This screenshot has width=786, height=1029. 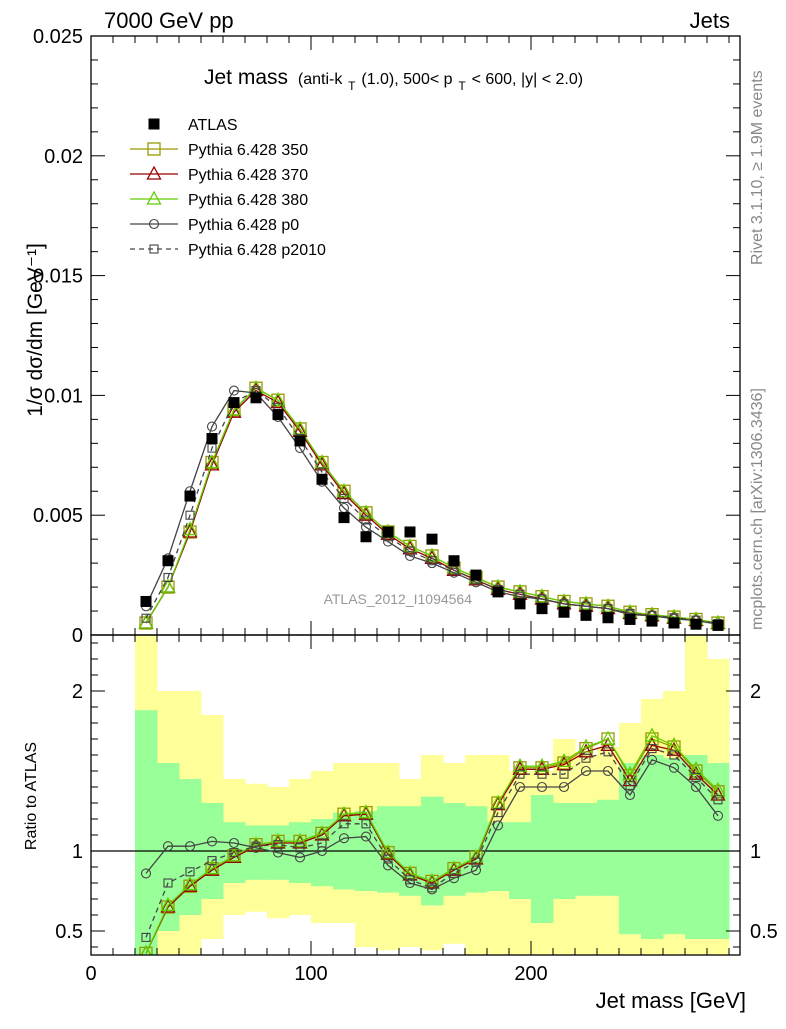 I want to click on legend-entry: Pythia 6.428 370, so click(x=219, y=174).